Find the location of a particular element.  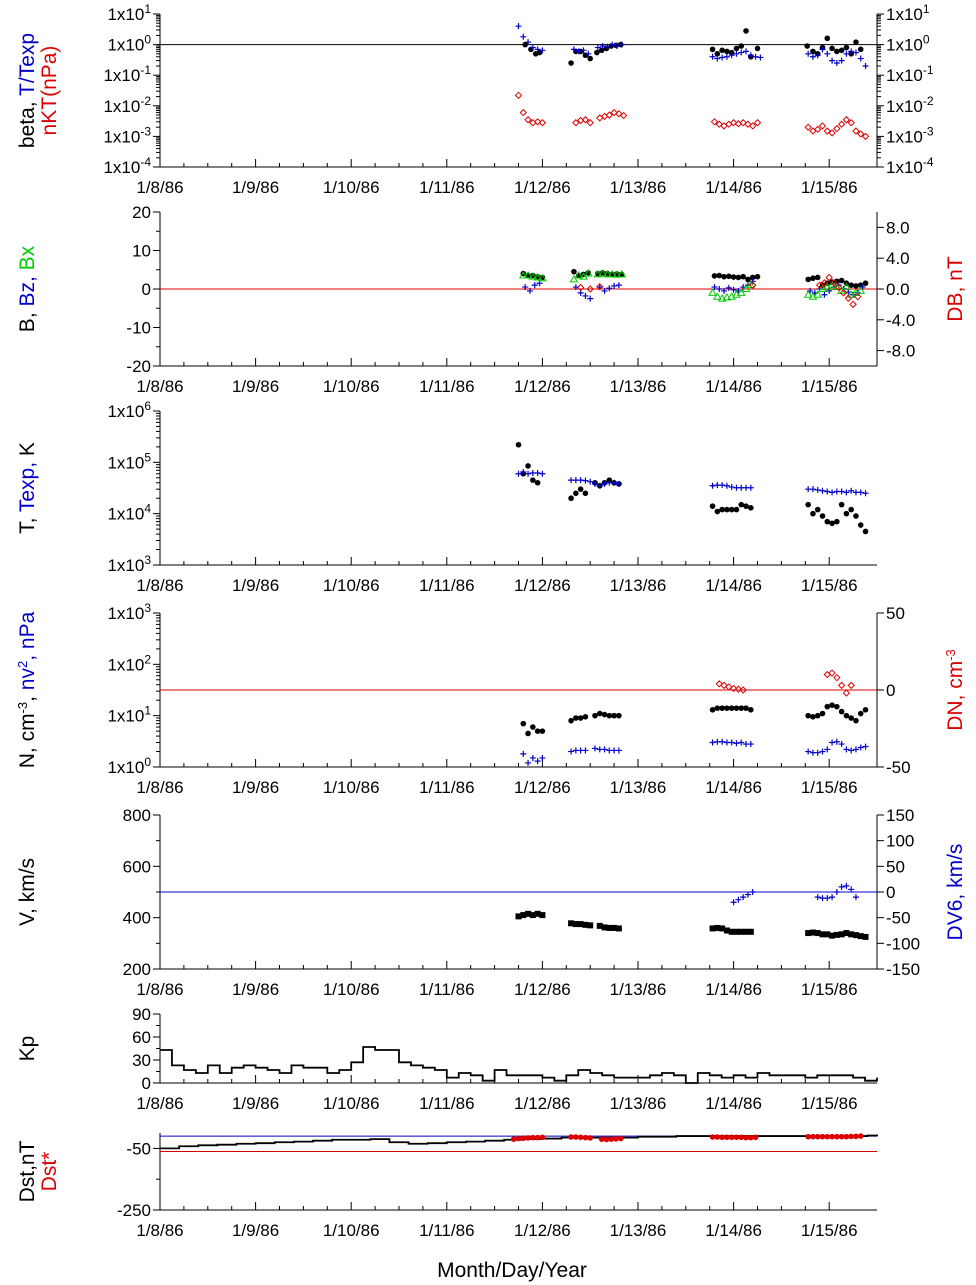

y-tick-label: -10 is located at coordinates (138, 328).